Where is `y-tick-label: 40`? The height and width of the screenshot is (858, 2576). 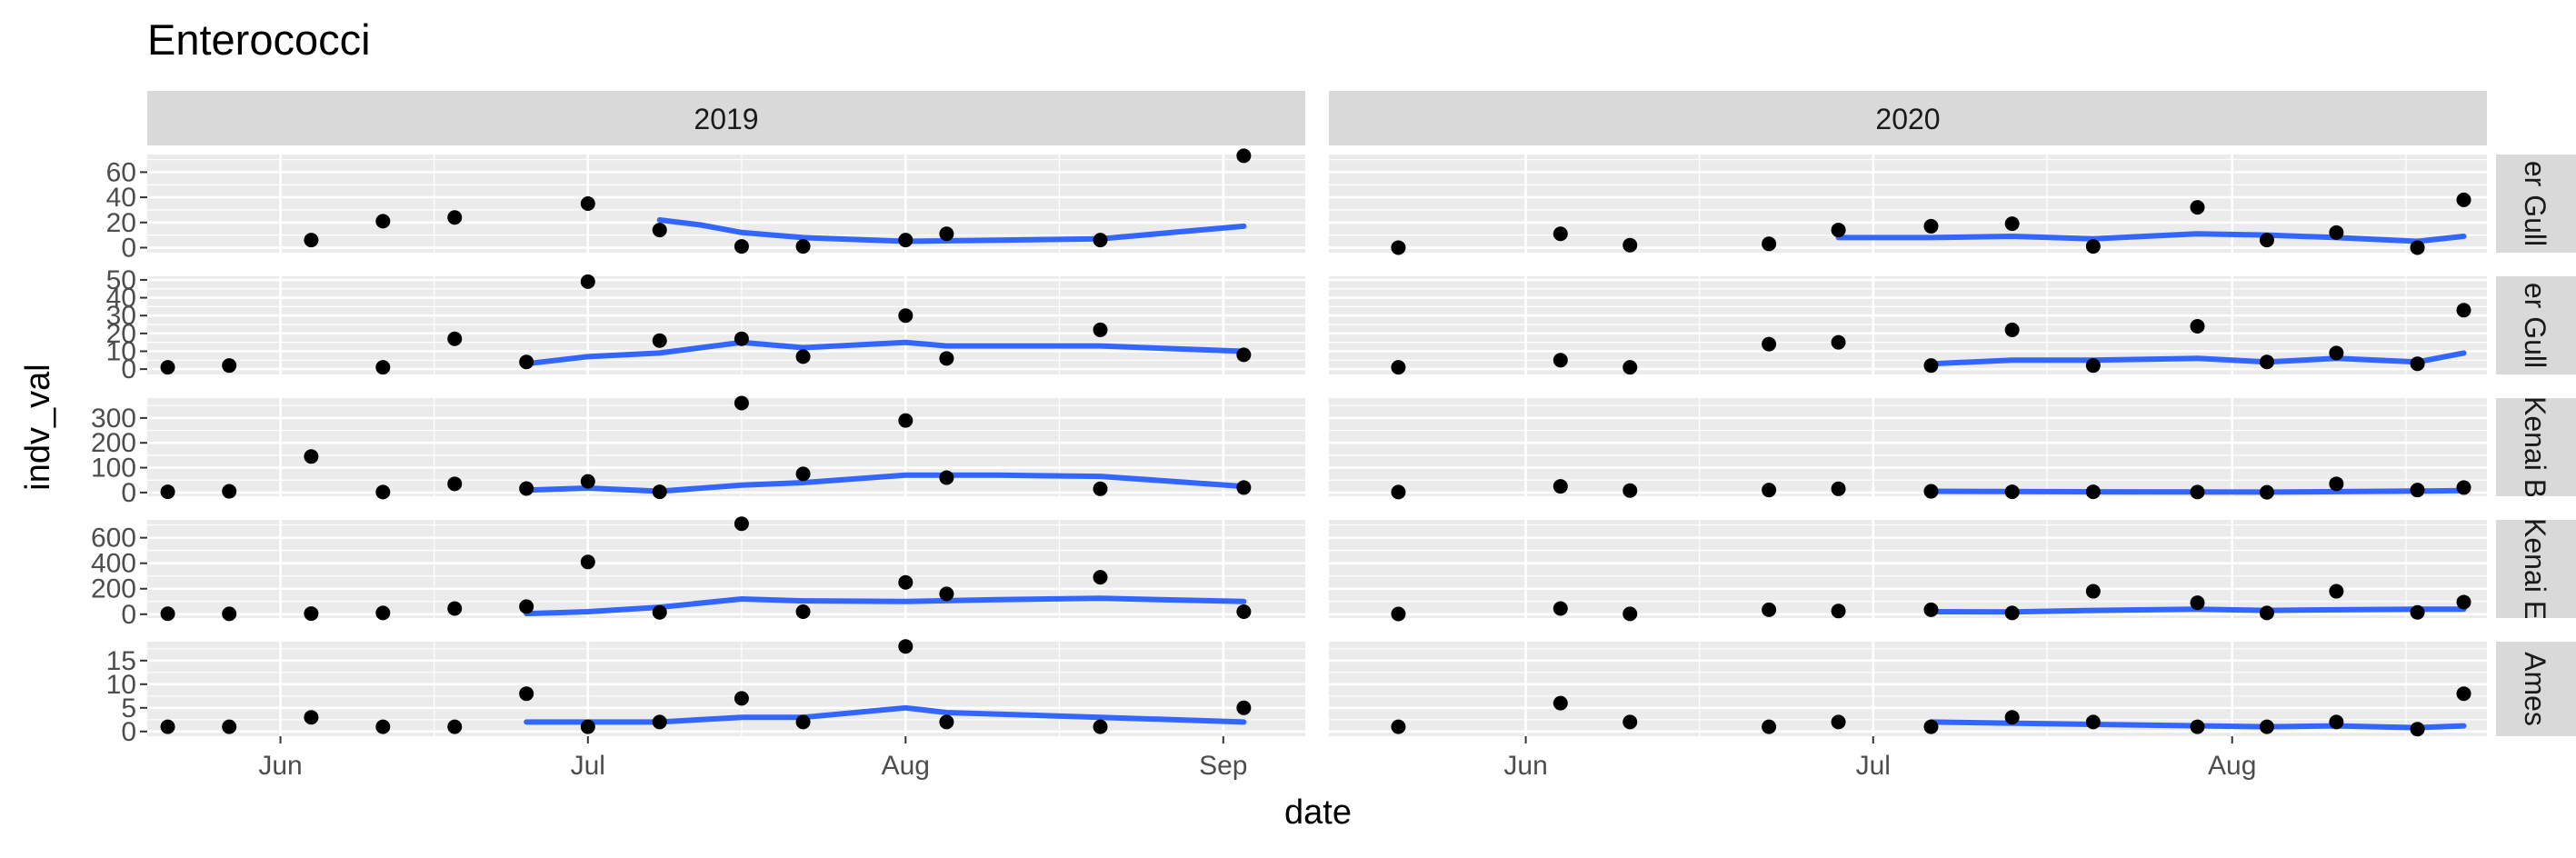 y-tick-label: 40 is located at coordinates (121, 299).